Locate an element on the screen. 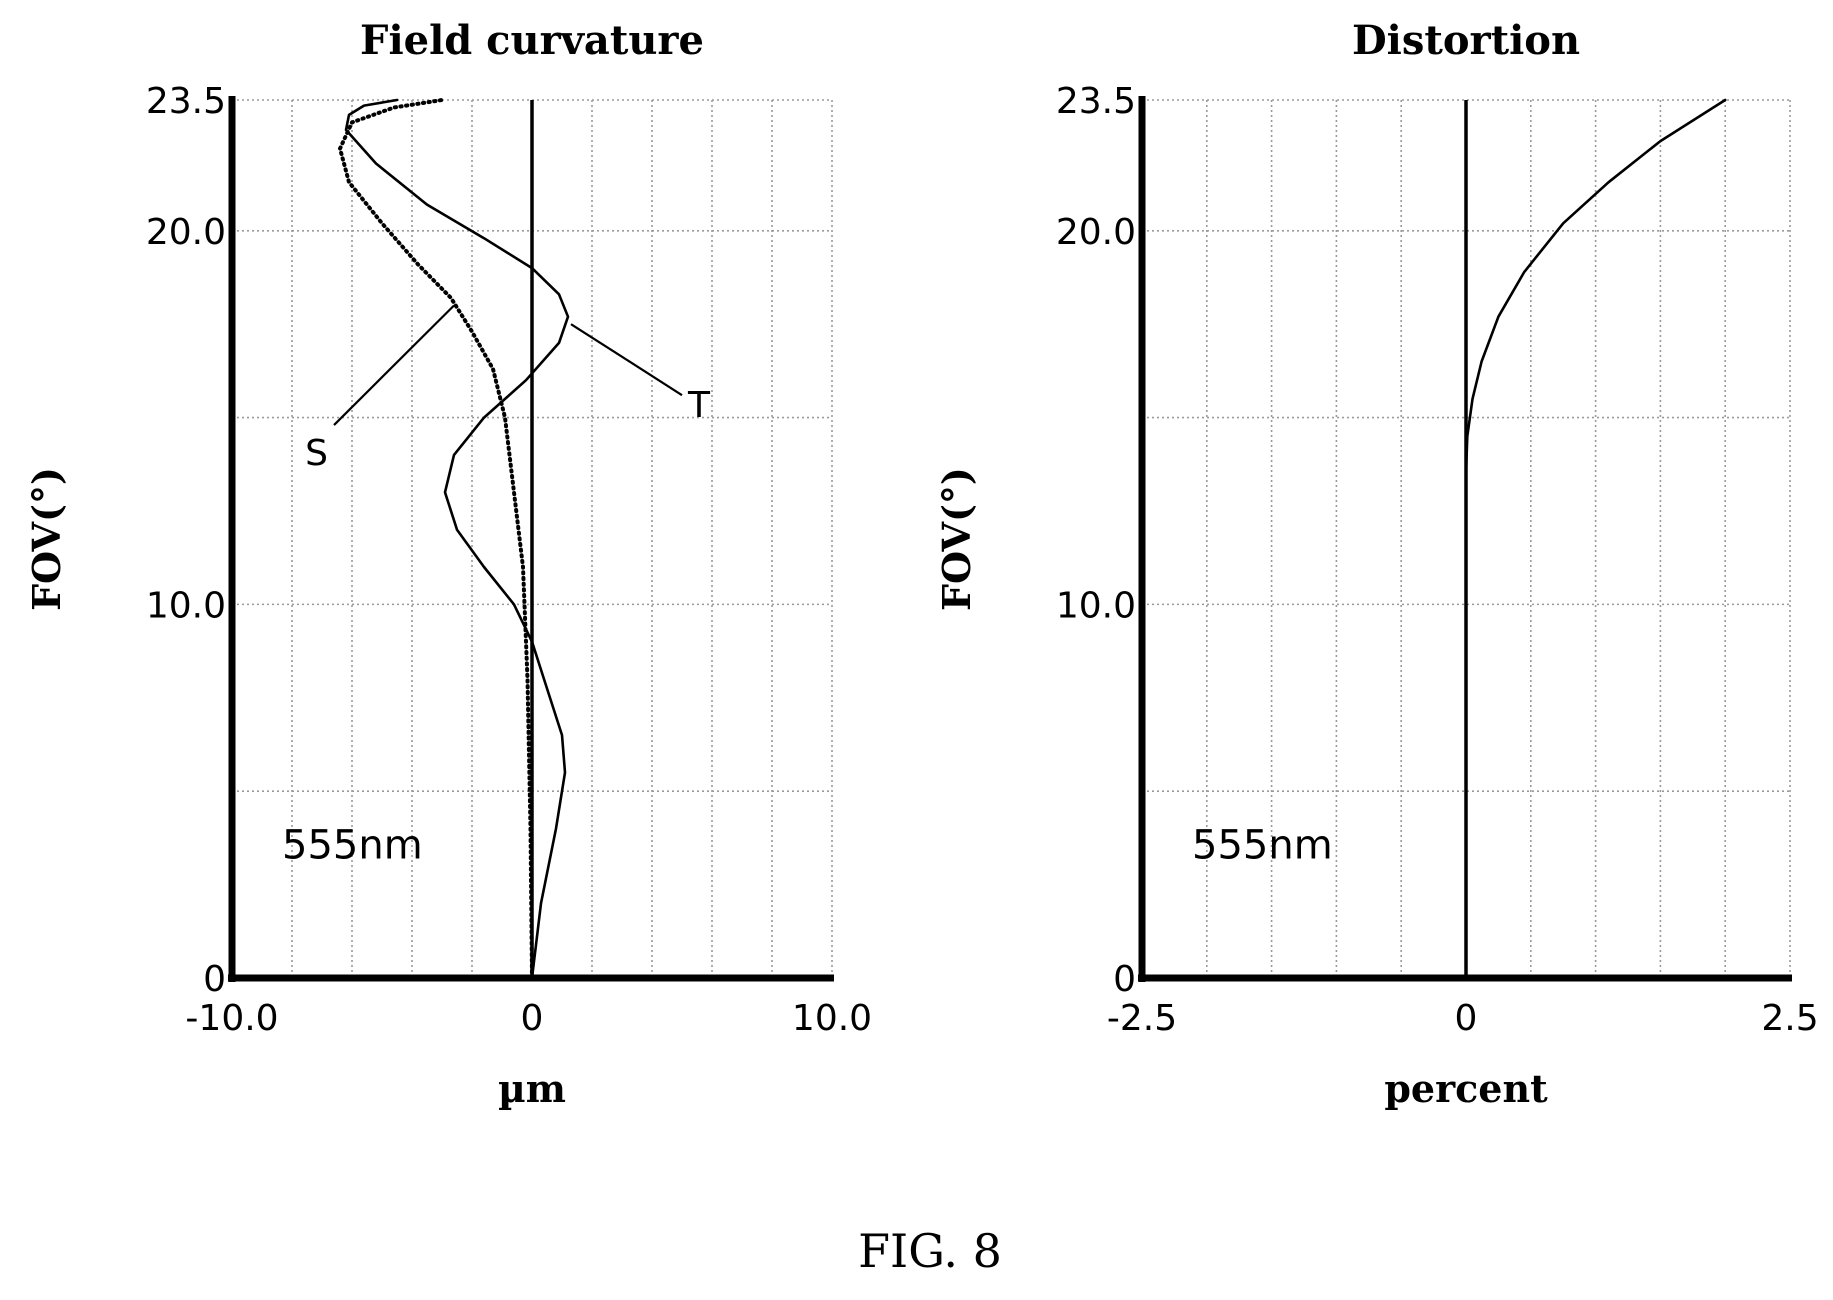  figure-caption: FIG. 8 is located at coordinates (930, 1251).